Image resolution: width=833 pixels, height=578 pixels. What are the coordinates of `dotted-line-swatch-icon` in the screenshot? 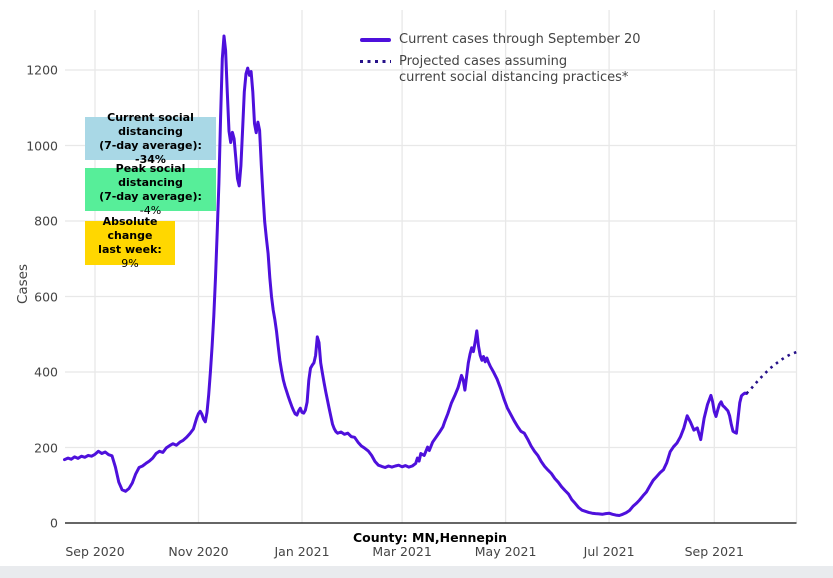 It's located at (375, 61).